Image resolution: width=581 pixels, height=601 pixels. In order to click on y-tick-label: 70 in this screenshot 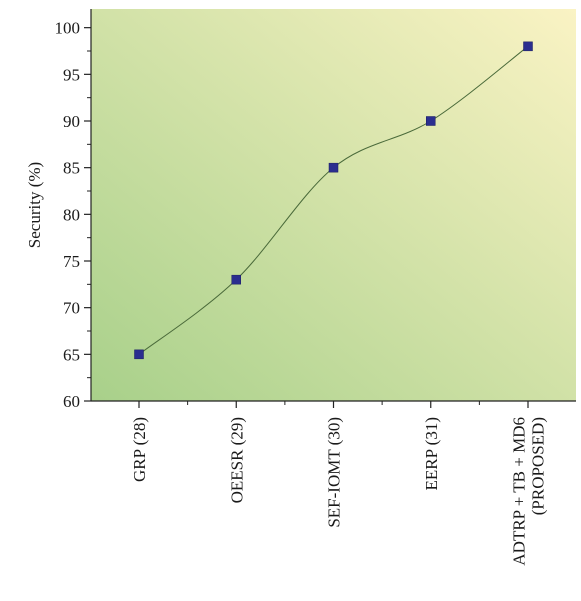, I will do `click(71, 308)`.